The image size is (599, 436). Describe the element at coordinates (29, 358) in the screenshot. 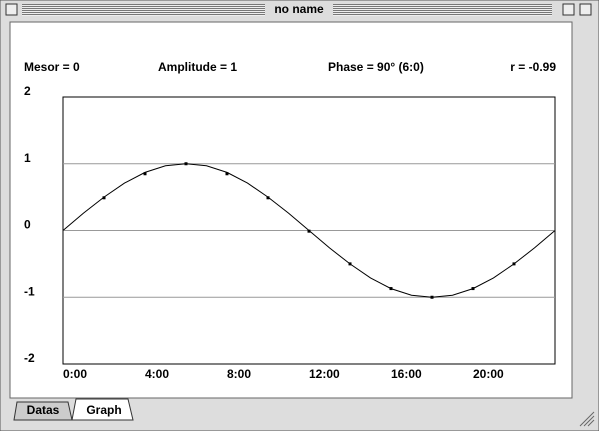

I see `y-tick-label: -2` at that location.